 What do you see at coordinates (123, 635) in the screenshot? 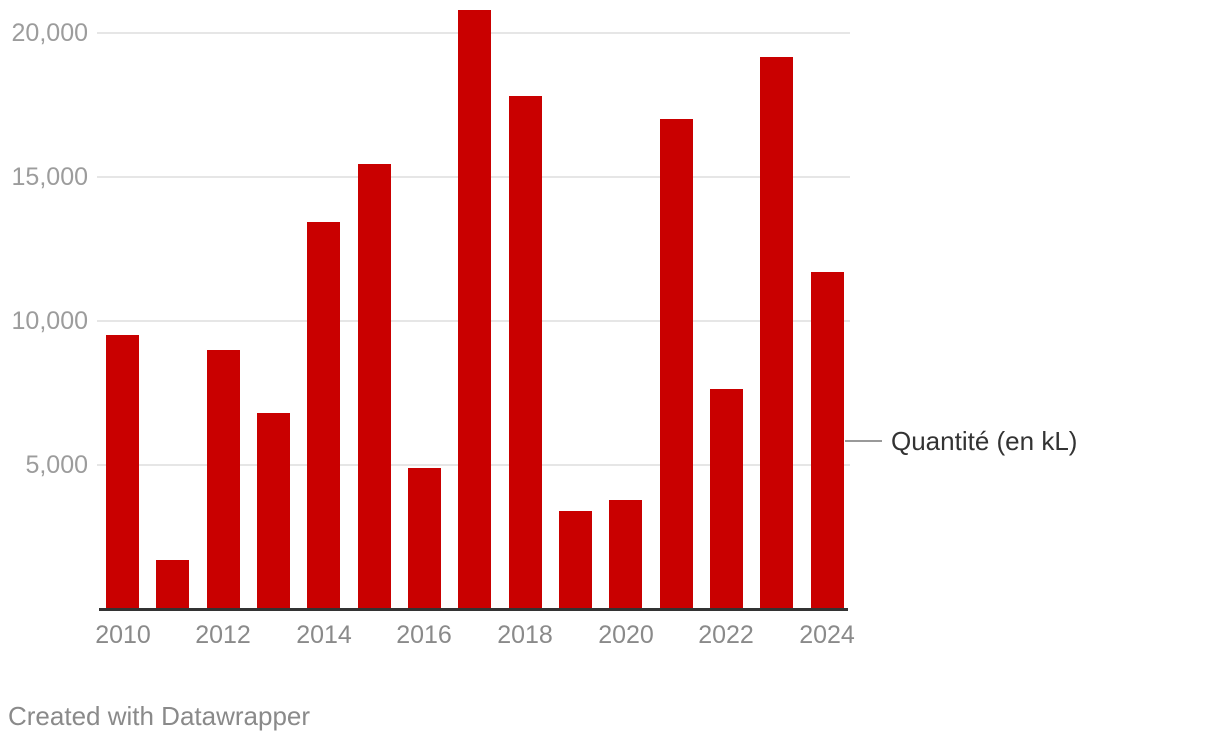
I see `x-tick-label: 2010` at bounding box center [123, 635].